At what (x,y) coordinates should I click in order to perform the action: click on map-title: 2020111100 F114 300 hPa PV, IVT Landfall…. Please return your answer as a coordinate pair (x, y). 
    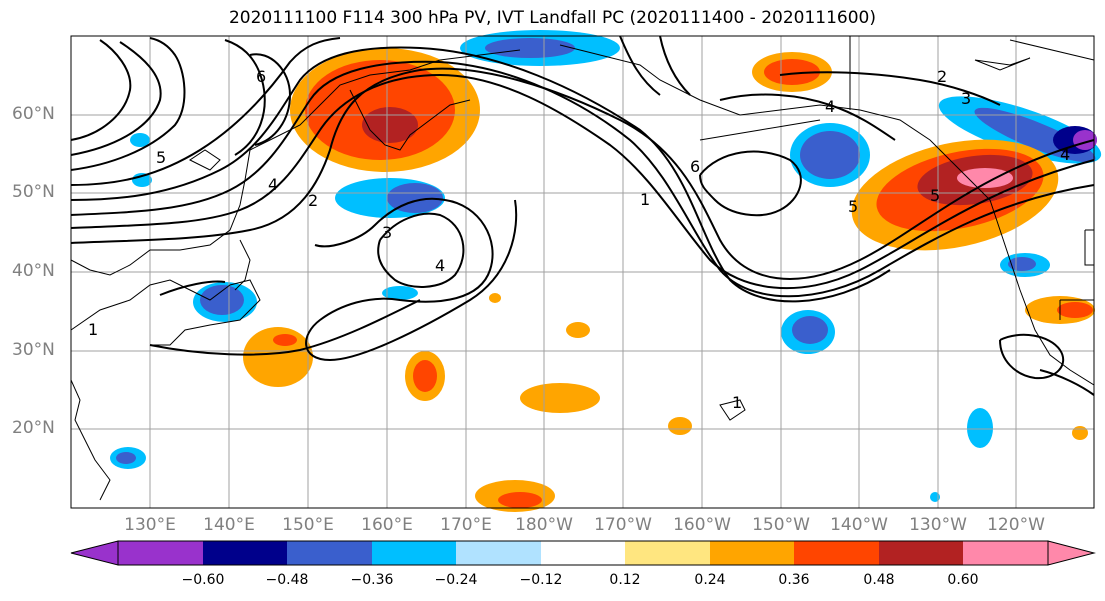
    Looking at the image, I should click on (552, 18).